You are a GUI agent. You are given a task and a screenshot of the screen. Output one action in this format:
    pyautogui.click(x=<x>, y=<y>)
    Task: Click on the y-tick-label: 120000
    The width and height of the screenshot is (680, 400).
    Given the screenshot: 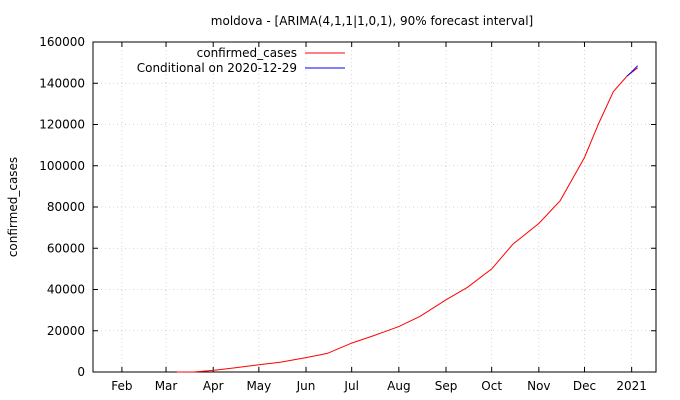 What is the action you would take?
    pyautogui.click(x=62, y=125)
    